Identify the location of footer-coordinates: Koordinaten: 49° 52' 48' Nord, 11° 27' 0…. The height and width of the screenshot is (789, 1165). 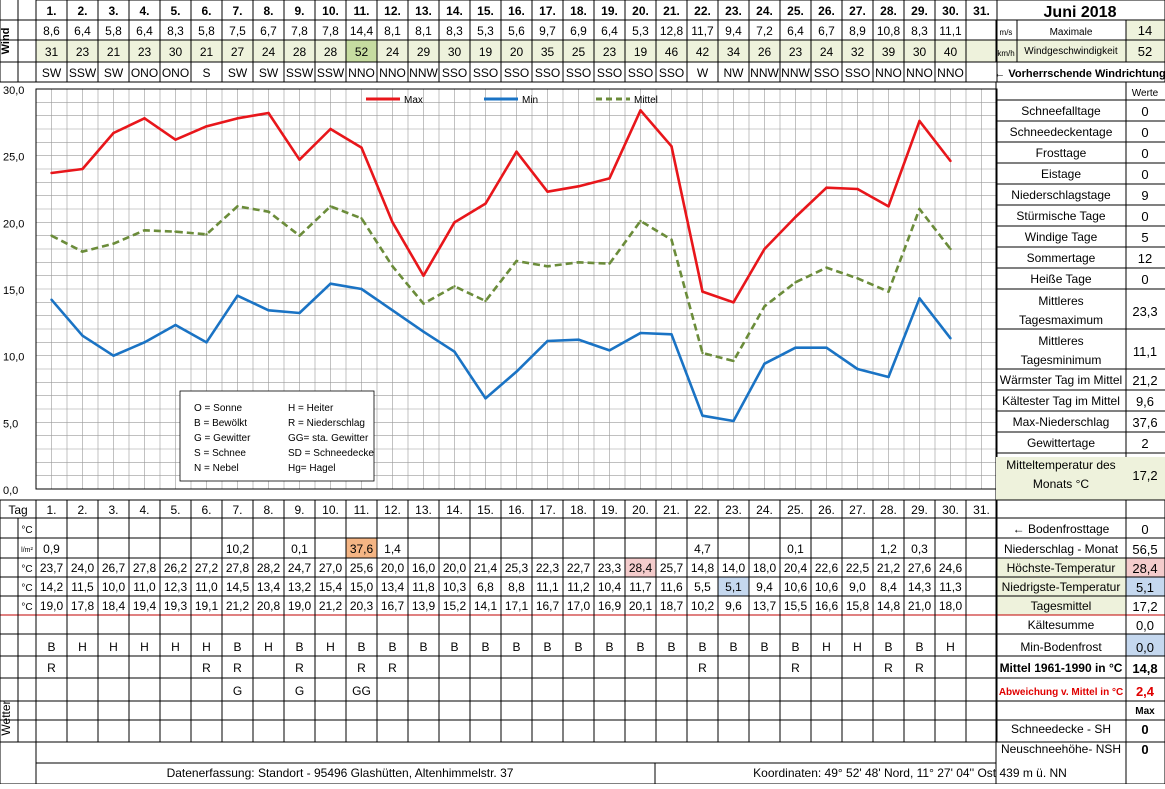
(910, 773).